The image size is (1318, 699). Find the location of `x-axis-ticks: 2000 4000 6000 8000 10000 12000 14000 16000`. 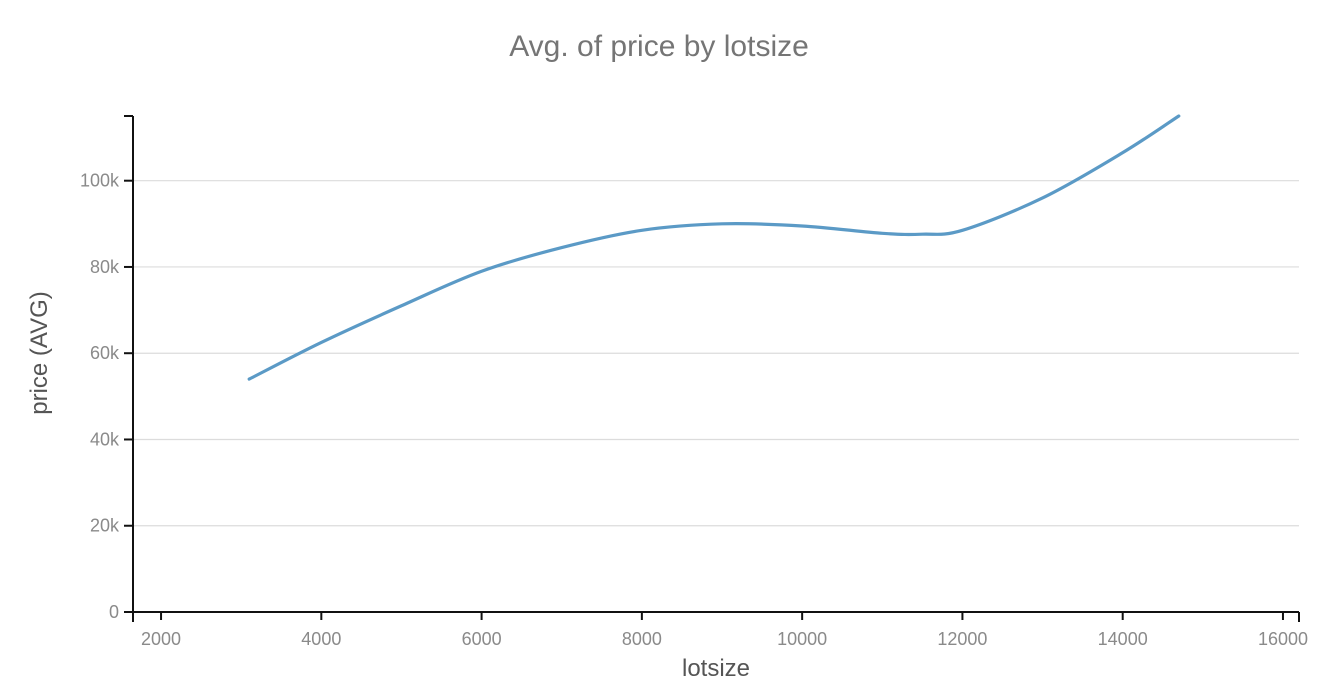

x-axis-ticks: 2000 4000 6000 8000 10000 12000 14000 16000 is located at coordinates (720, 630).